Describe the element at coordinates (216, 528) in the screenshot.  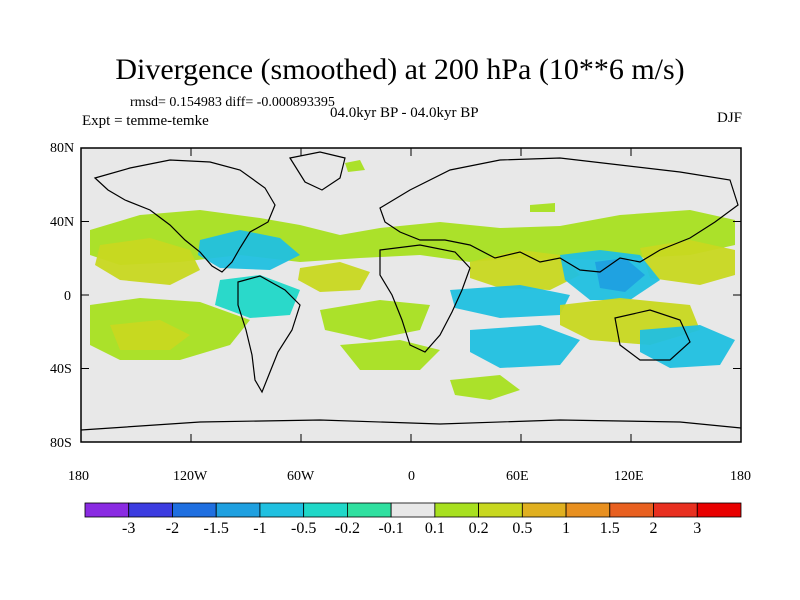
I see `colorbar-label: -1.5` at that location.